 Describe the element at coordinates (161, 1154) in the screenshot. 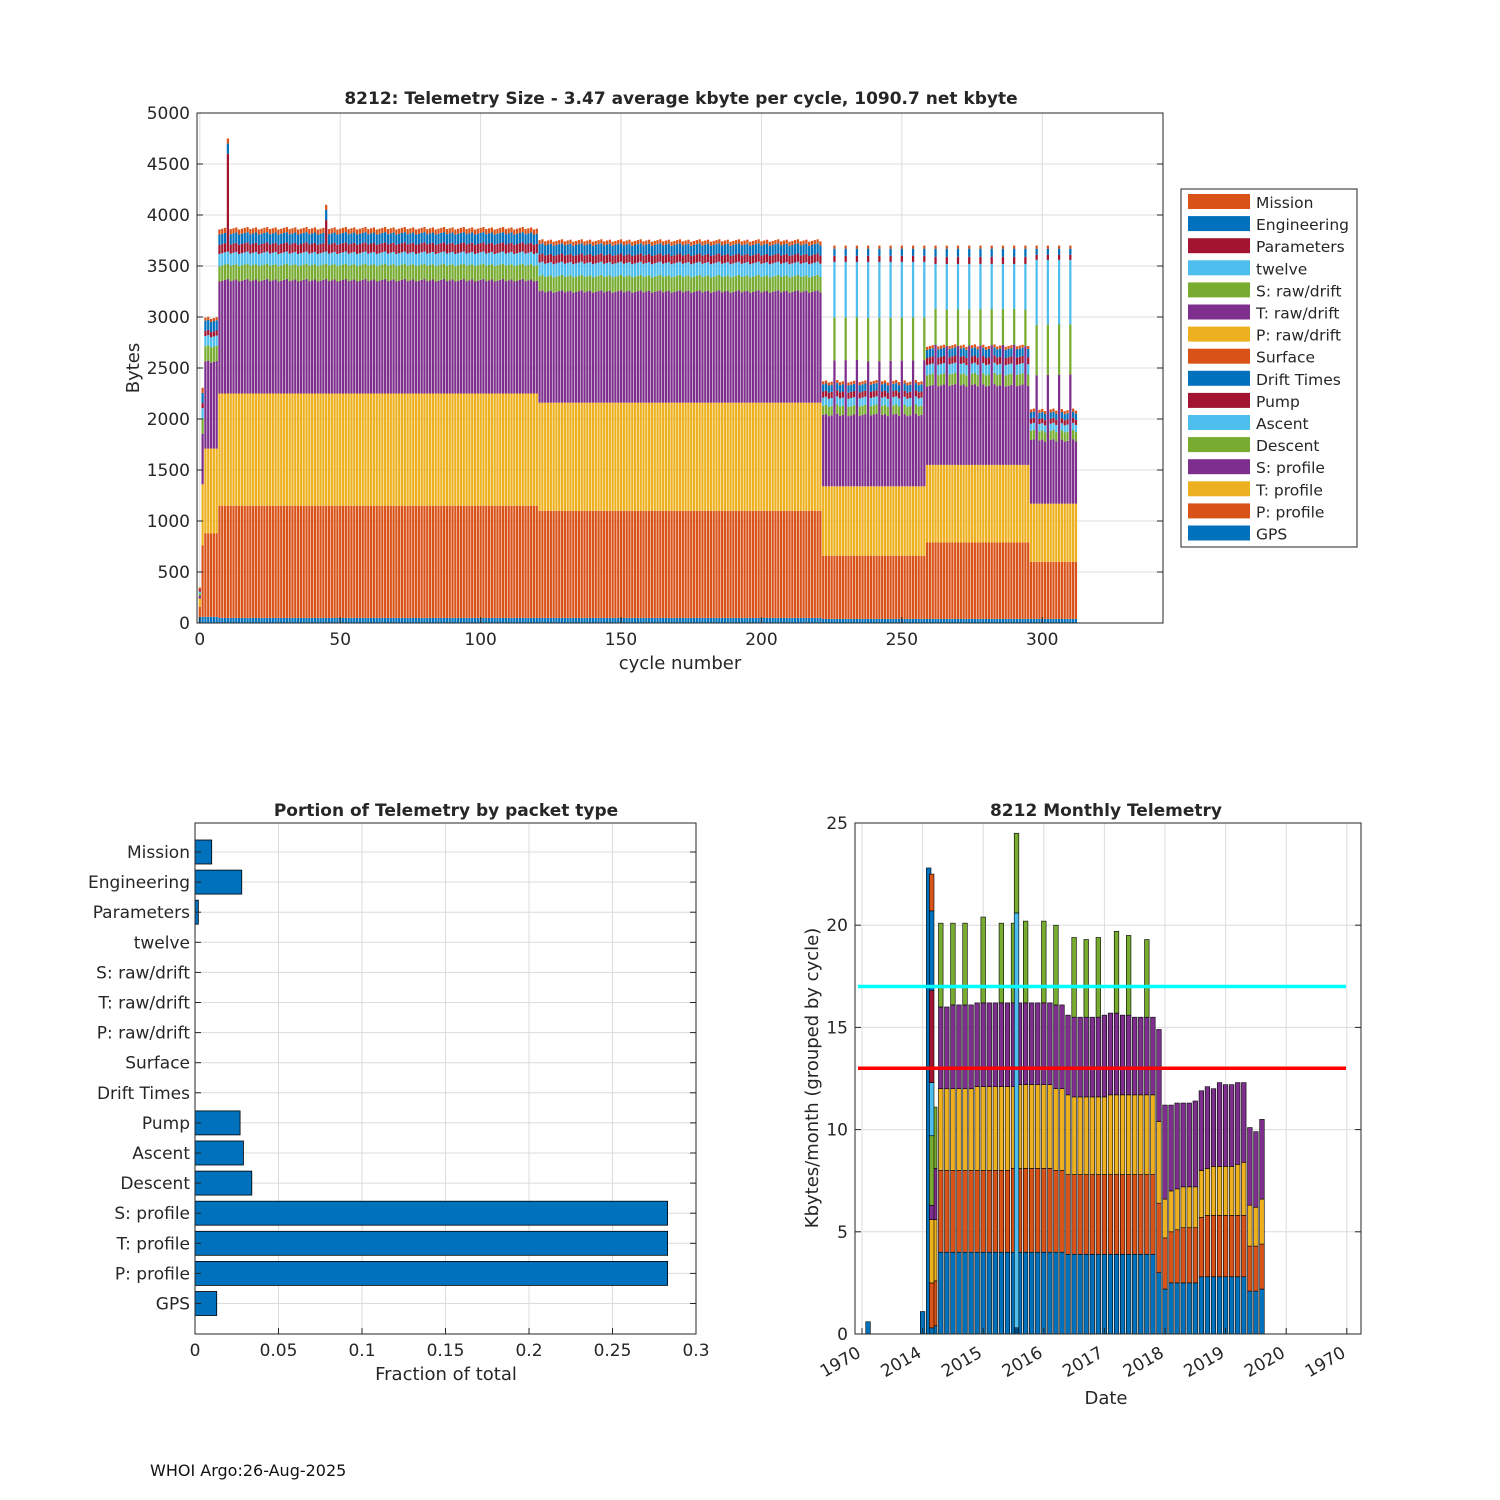

I see `category-label: Ascent` at that location.